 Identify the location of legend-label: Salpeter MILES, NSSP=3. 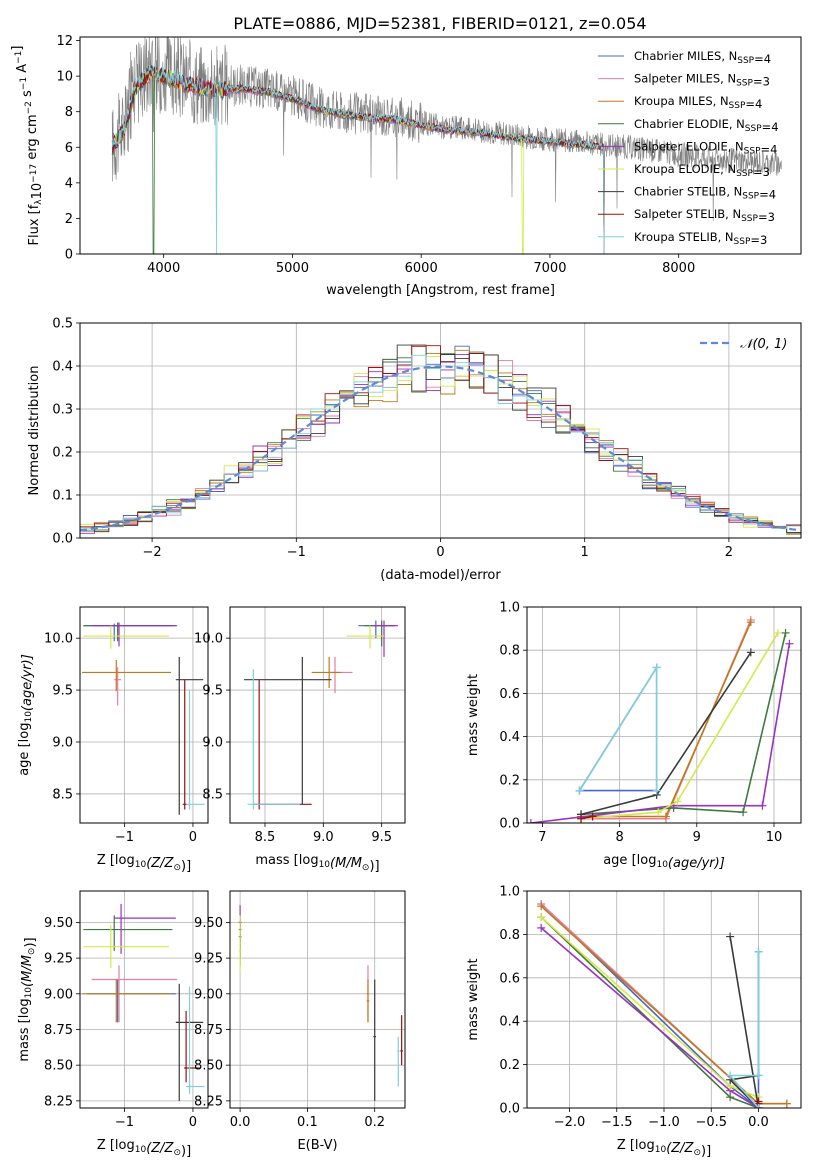
(702, 80).